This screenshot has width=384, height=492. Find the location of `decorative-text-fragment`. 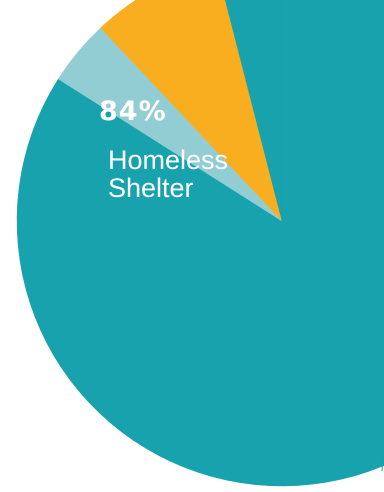

decorative-text-fragment is located at coordinates (382, 464).